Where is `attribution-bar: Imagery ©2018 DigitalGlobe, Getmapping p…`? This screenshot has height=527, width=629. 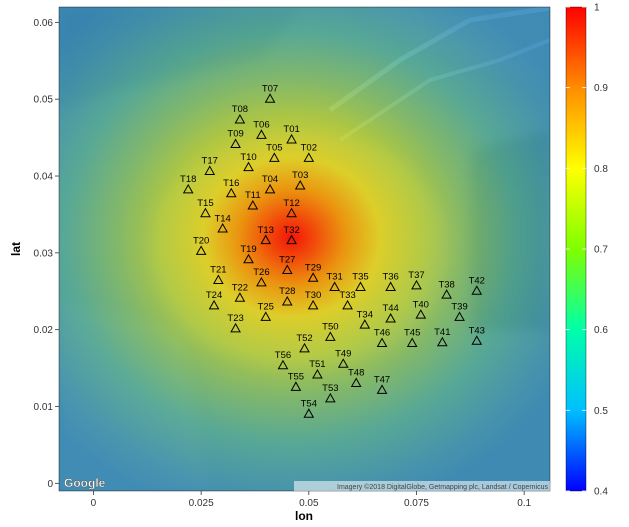
attribution-bar: Imagery ©2018 DigitalGlobe, Getmapping p… is located at coordinates (422, 486).